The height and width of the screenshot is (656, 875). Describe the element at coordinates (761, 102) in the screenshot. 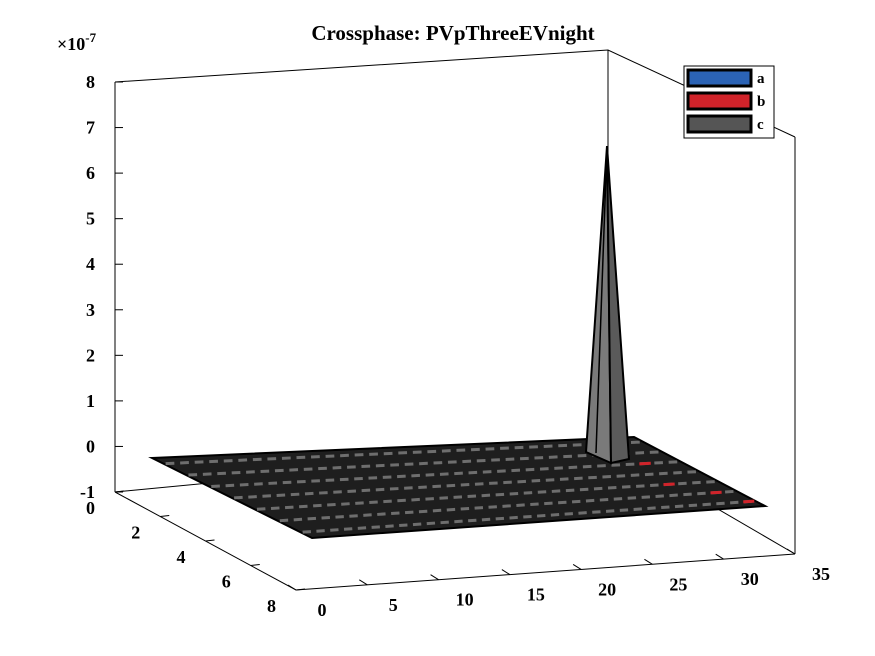

I see `legend-label-b: b` at that location.